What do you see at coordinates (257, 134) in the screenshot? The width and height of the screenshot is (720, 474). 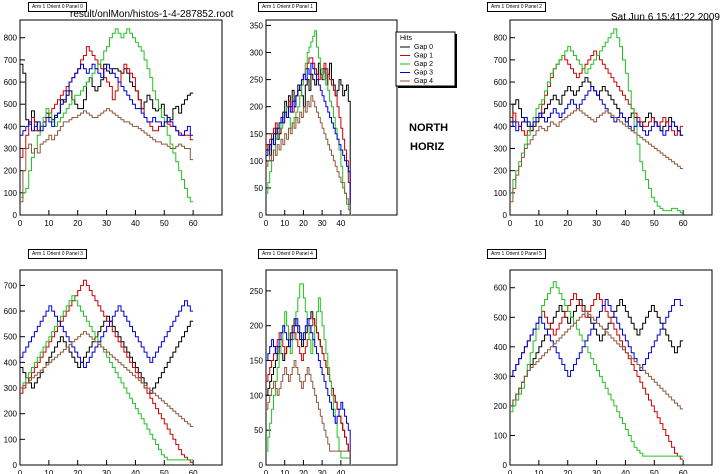 I see `y-tick-label: 150` at bounding box center [257, 134].